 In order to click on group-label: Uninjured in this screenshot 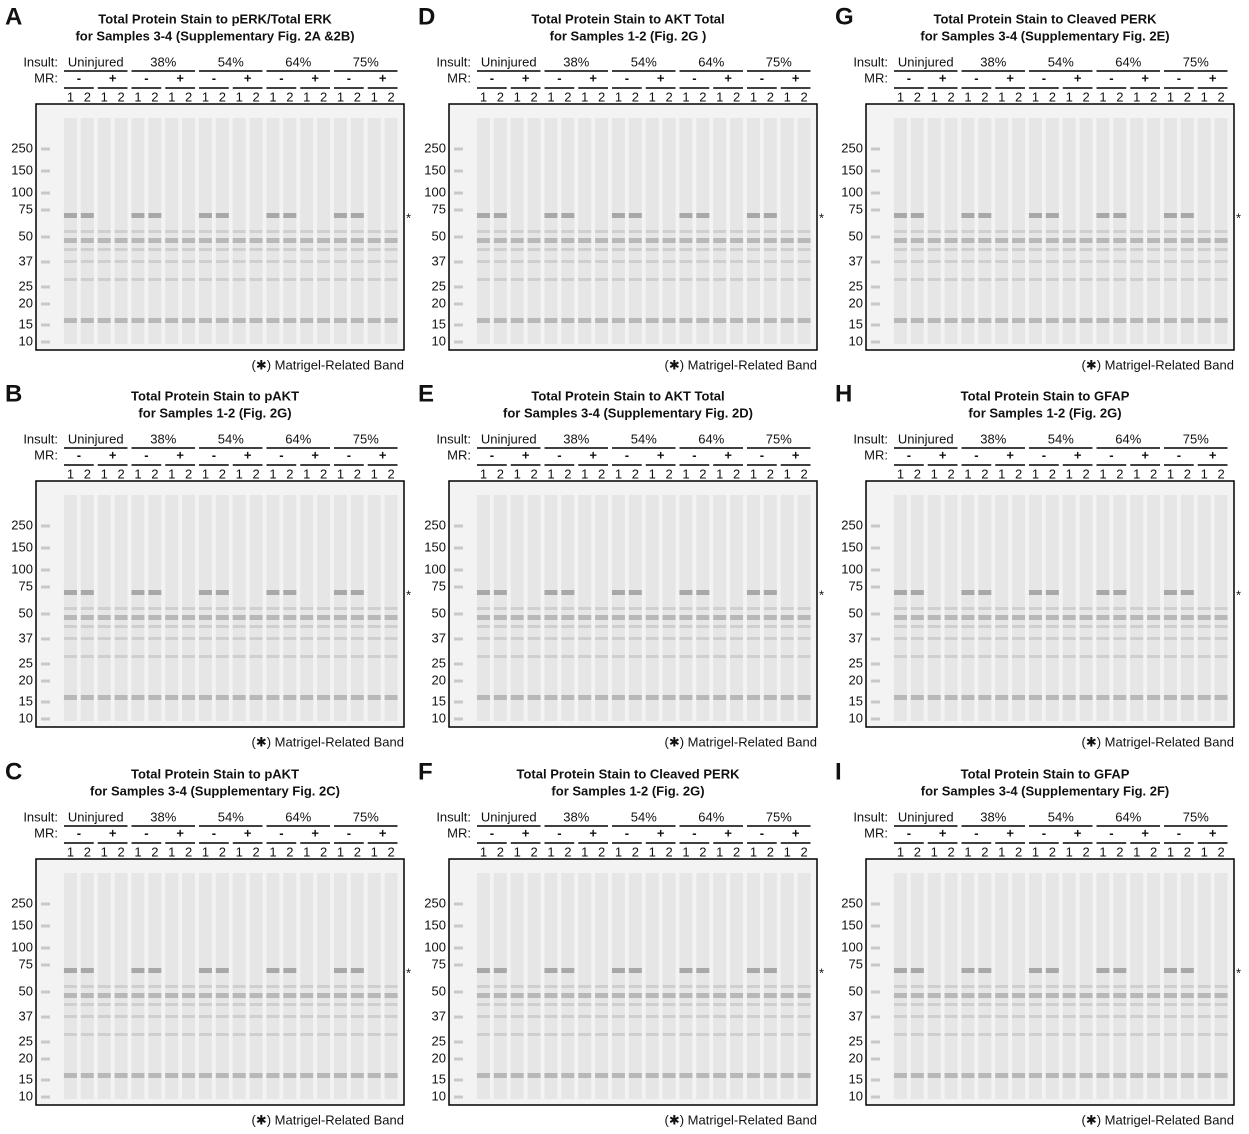, I will do `click(926, 61)`.